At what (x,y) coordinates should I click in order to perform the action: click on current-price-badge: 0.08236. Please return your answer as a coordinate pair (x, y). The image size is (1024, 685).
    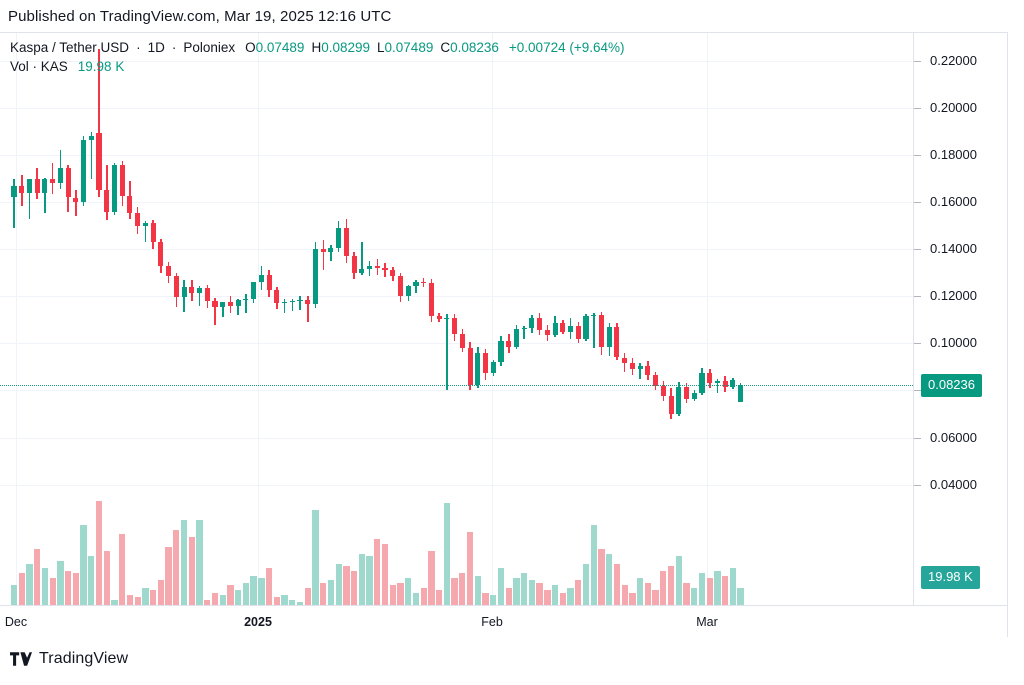
    Looking at the image, I should click on (951, 385).